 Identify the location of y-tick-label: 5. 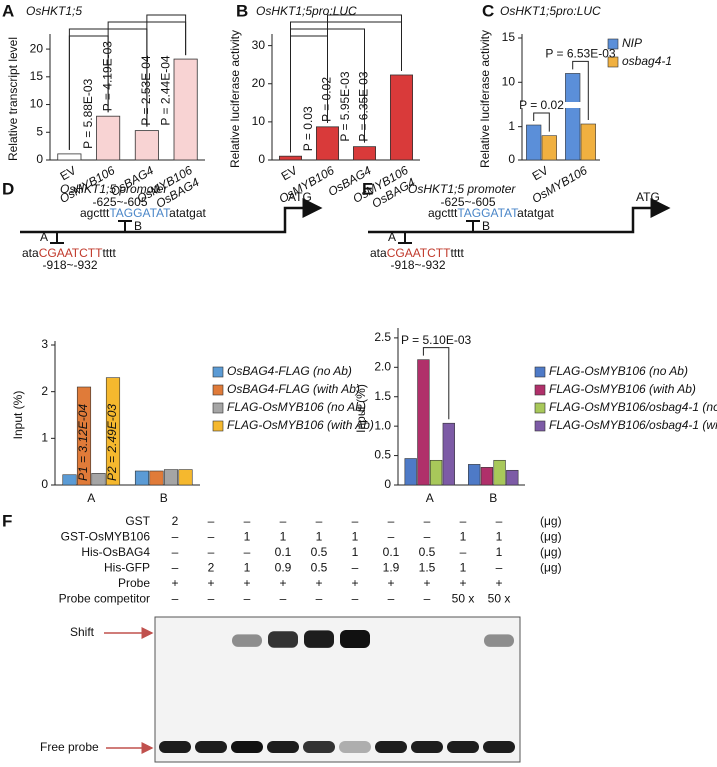
(39, 131).